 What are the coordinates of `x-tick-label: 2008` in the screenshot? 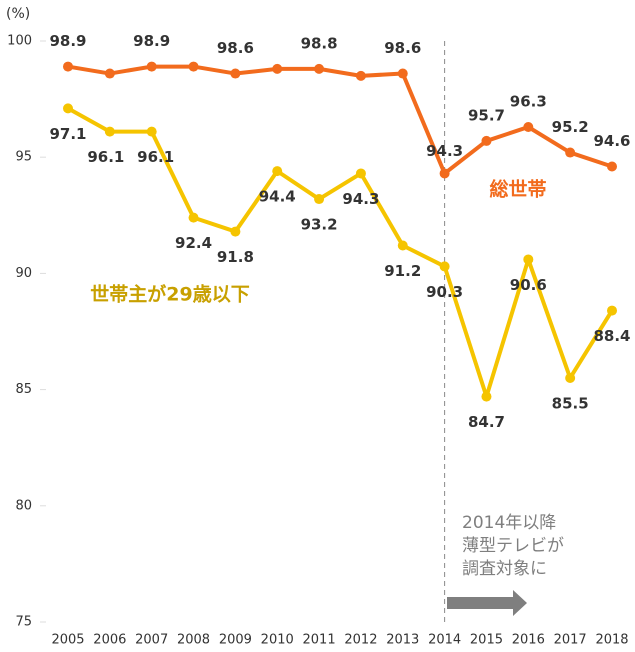 It's located at (193, 640).